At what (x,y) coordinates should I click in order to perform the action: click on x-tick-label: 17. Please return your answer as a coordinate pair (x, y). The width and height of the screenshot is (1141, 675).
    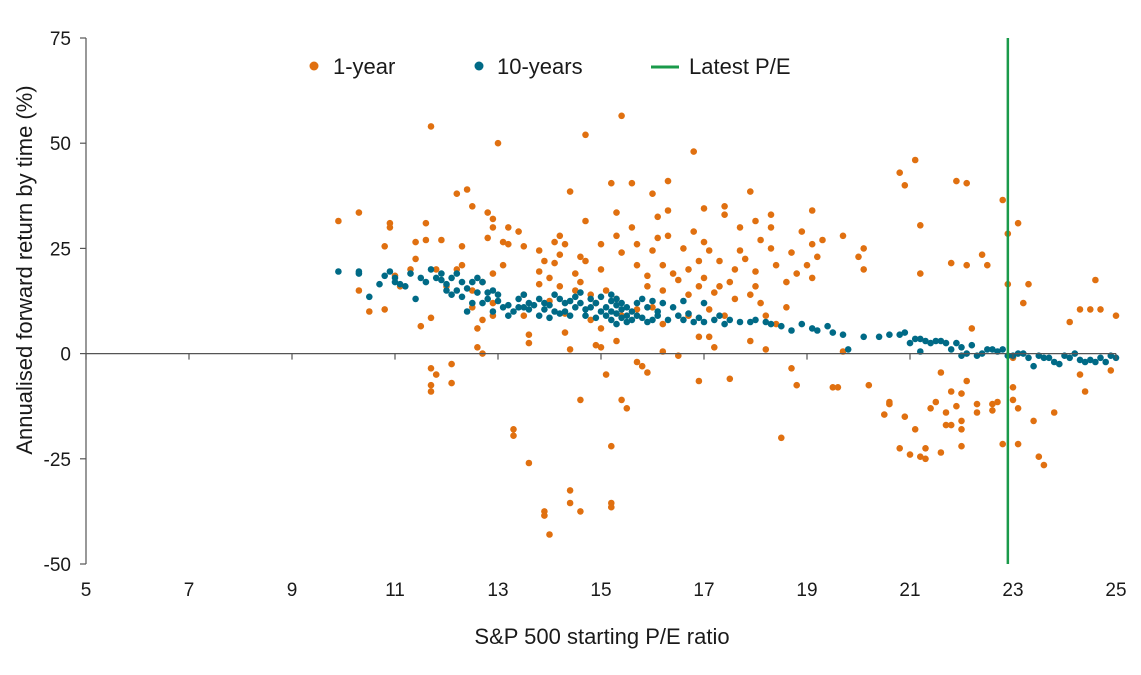
    Looking at the image, I should click on (703, 590).